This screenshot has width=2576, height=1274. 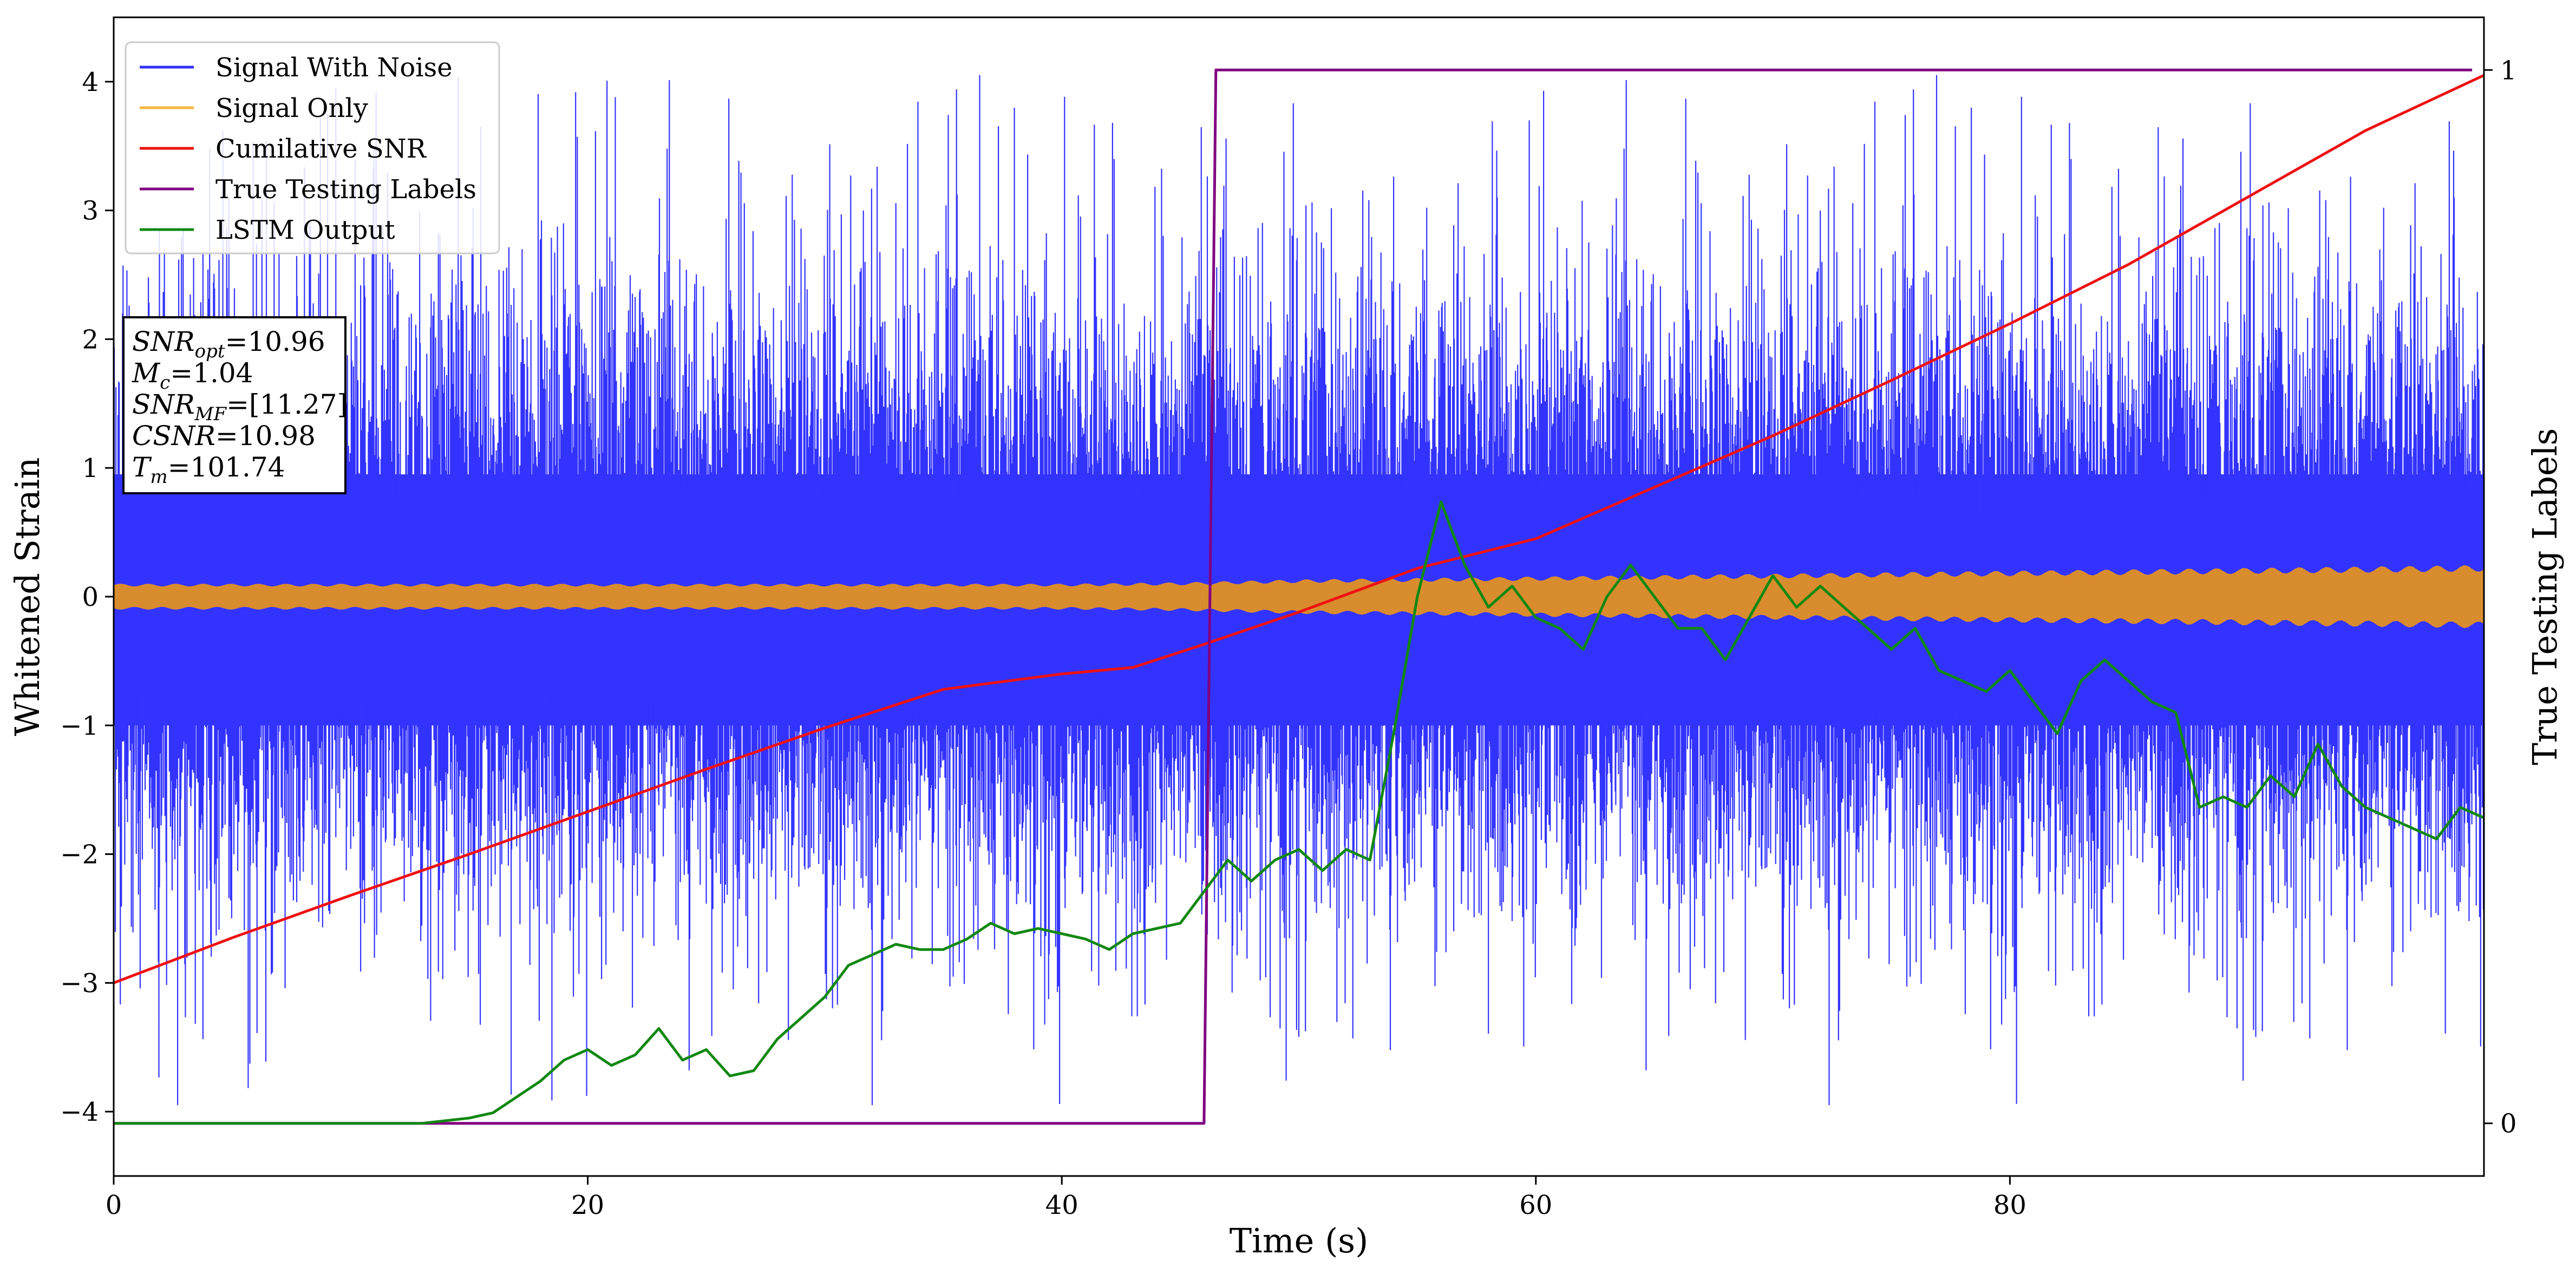 What do you see at coordinates (2545, 597) in the screenshot?
I see `y2-axis-label: True Testing Labels` at bounding box center [2545, 597].